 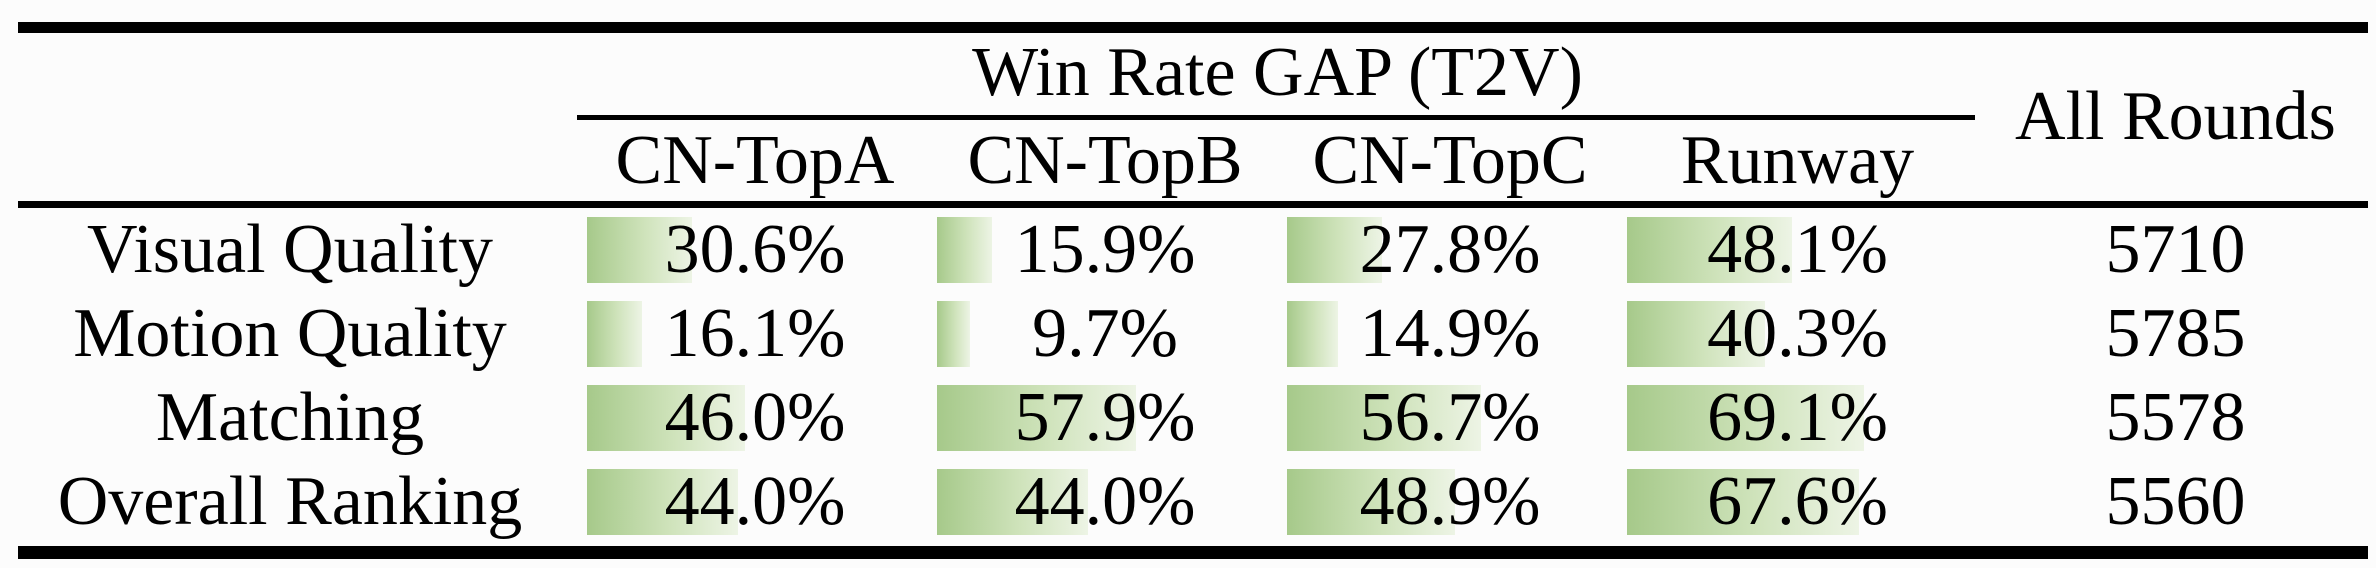 I want to click on row-label: Visual Quality, so click(x=290, y=249).